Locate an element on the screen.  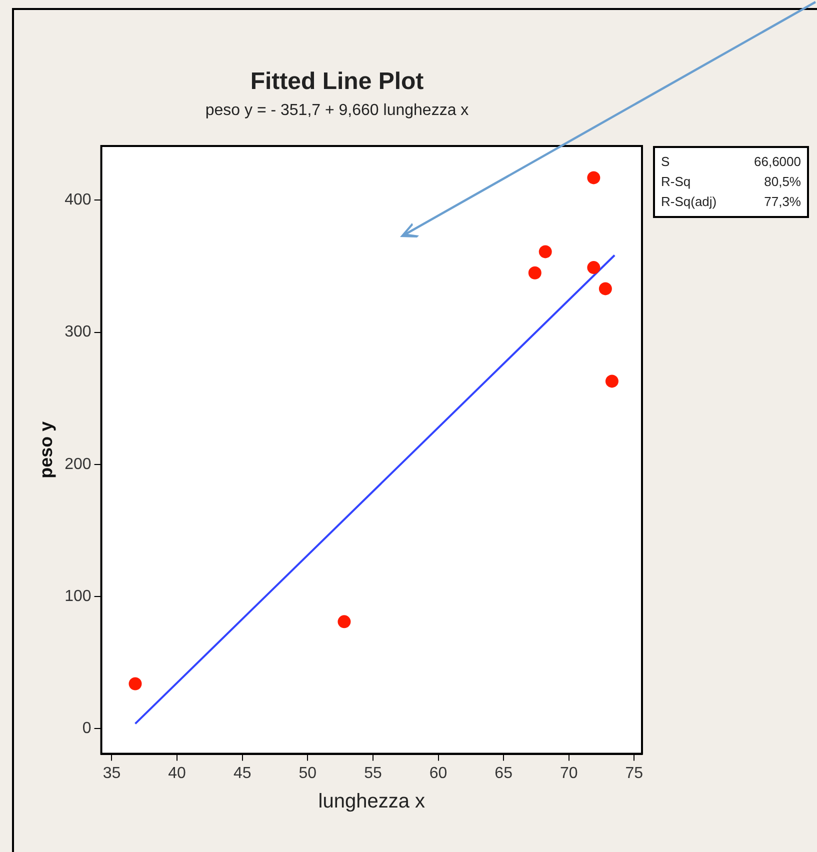
y-tick-label: 400 is located at coordinates (78, 200).